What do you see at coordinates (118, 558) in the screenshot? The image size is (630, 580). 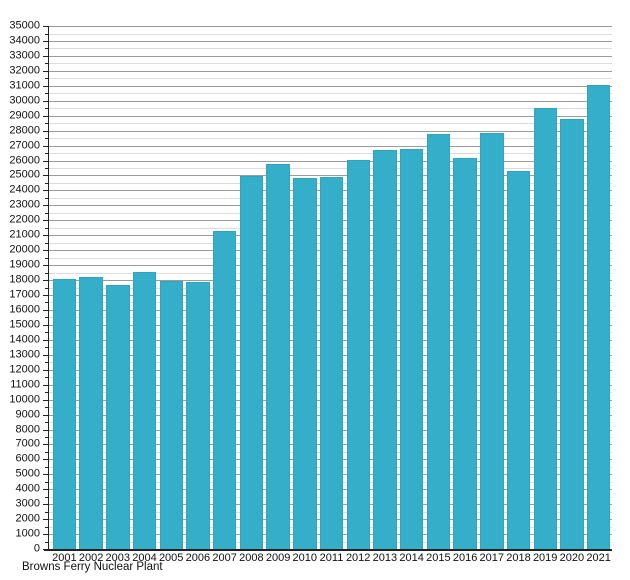 I see `x-axis-tick-label: 2003` at bounding box center [118, 558].